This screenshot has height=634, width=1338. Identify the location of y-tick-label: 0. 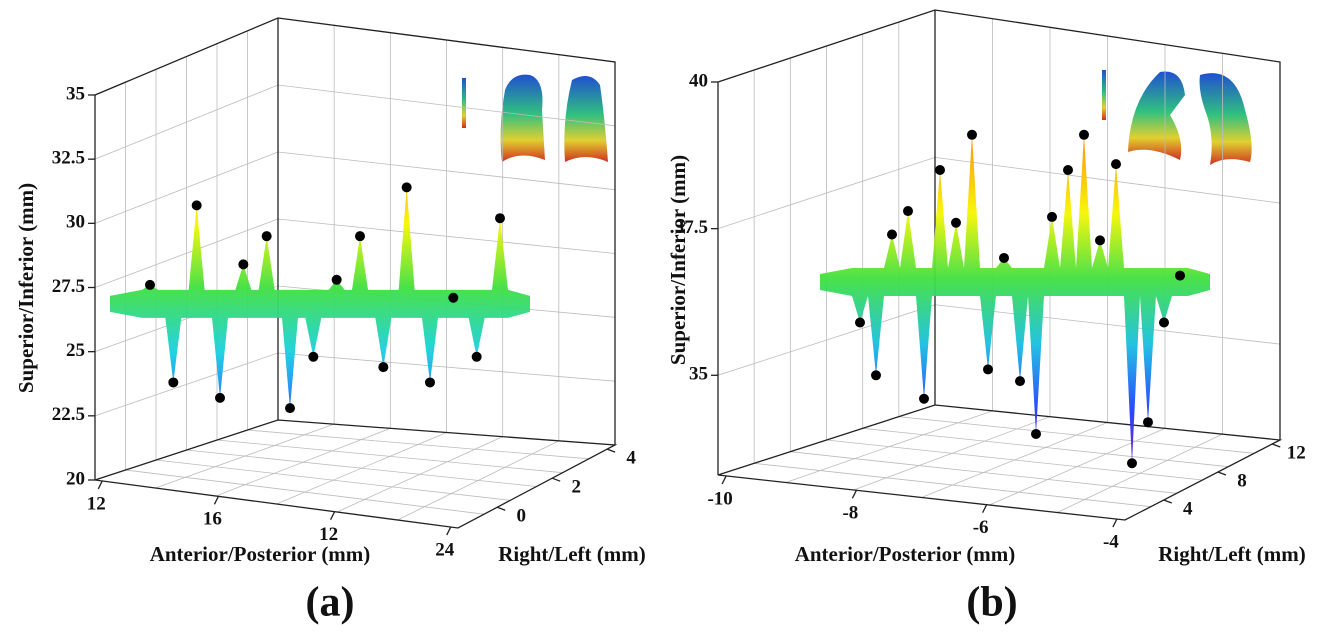
(522, 516).